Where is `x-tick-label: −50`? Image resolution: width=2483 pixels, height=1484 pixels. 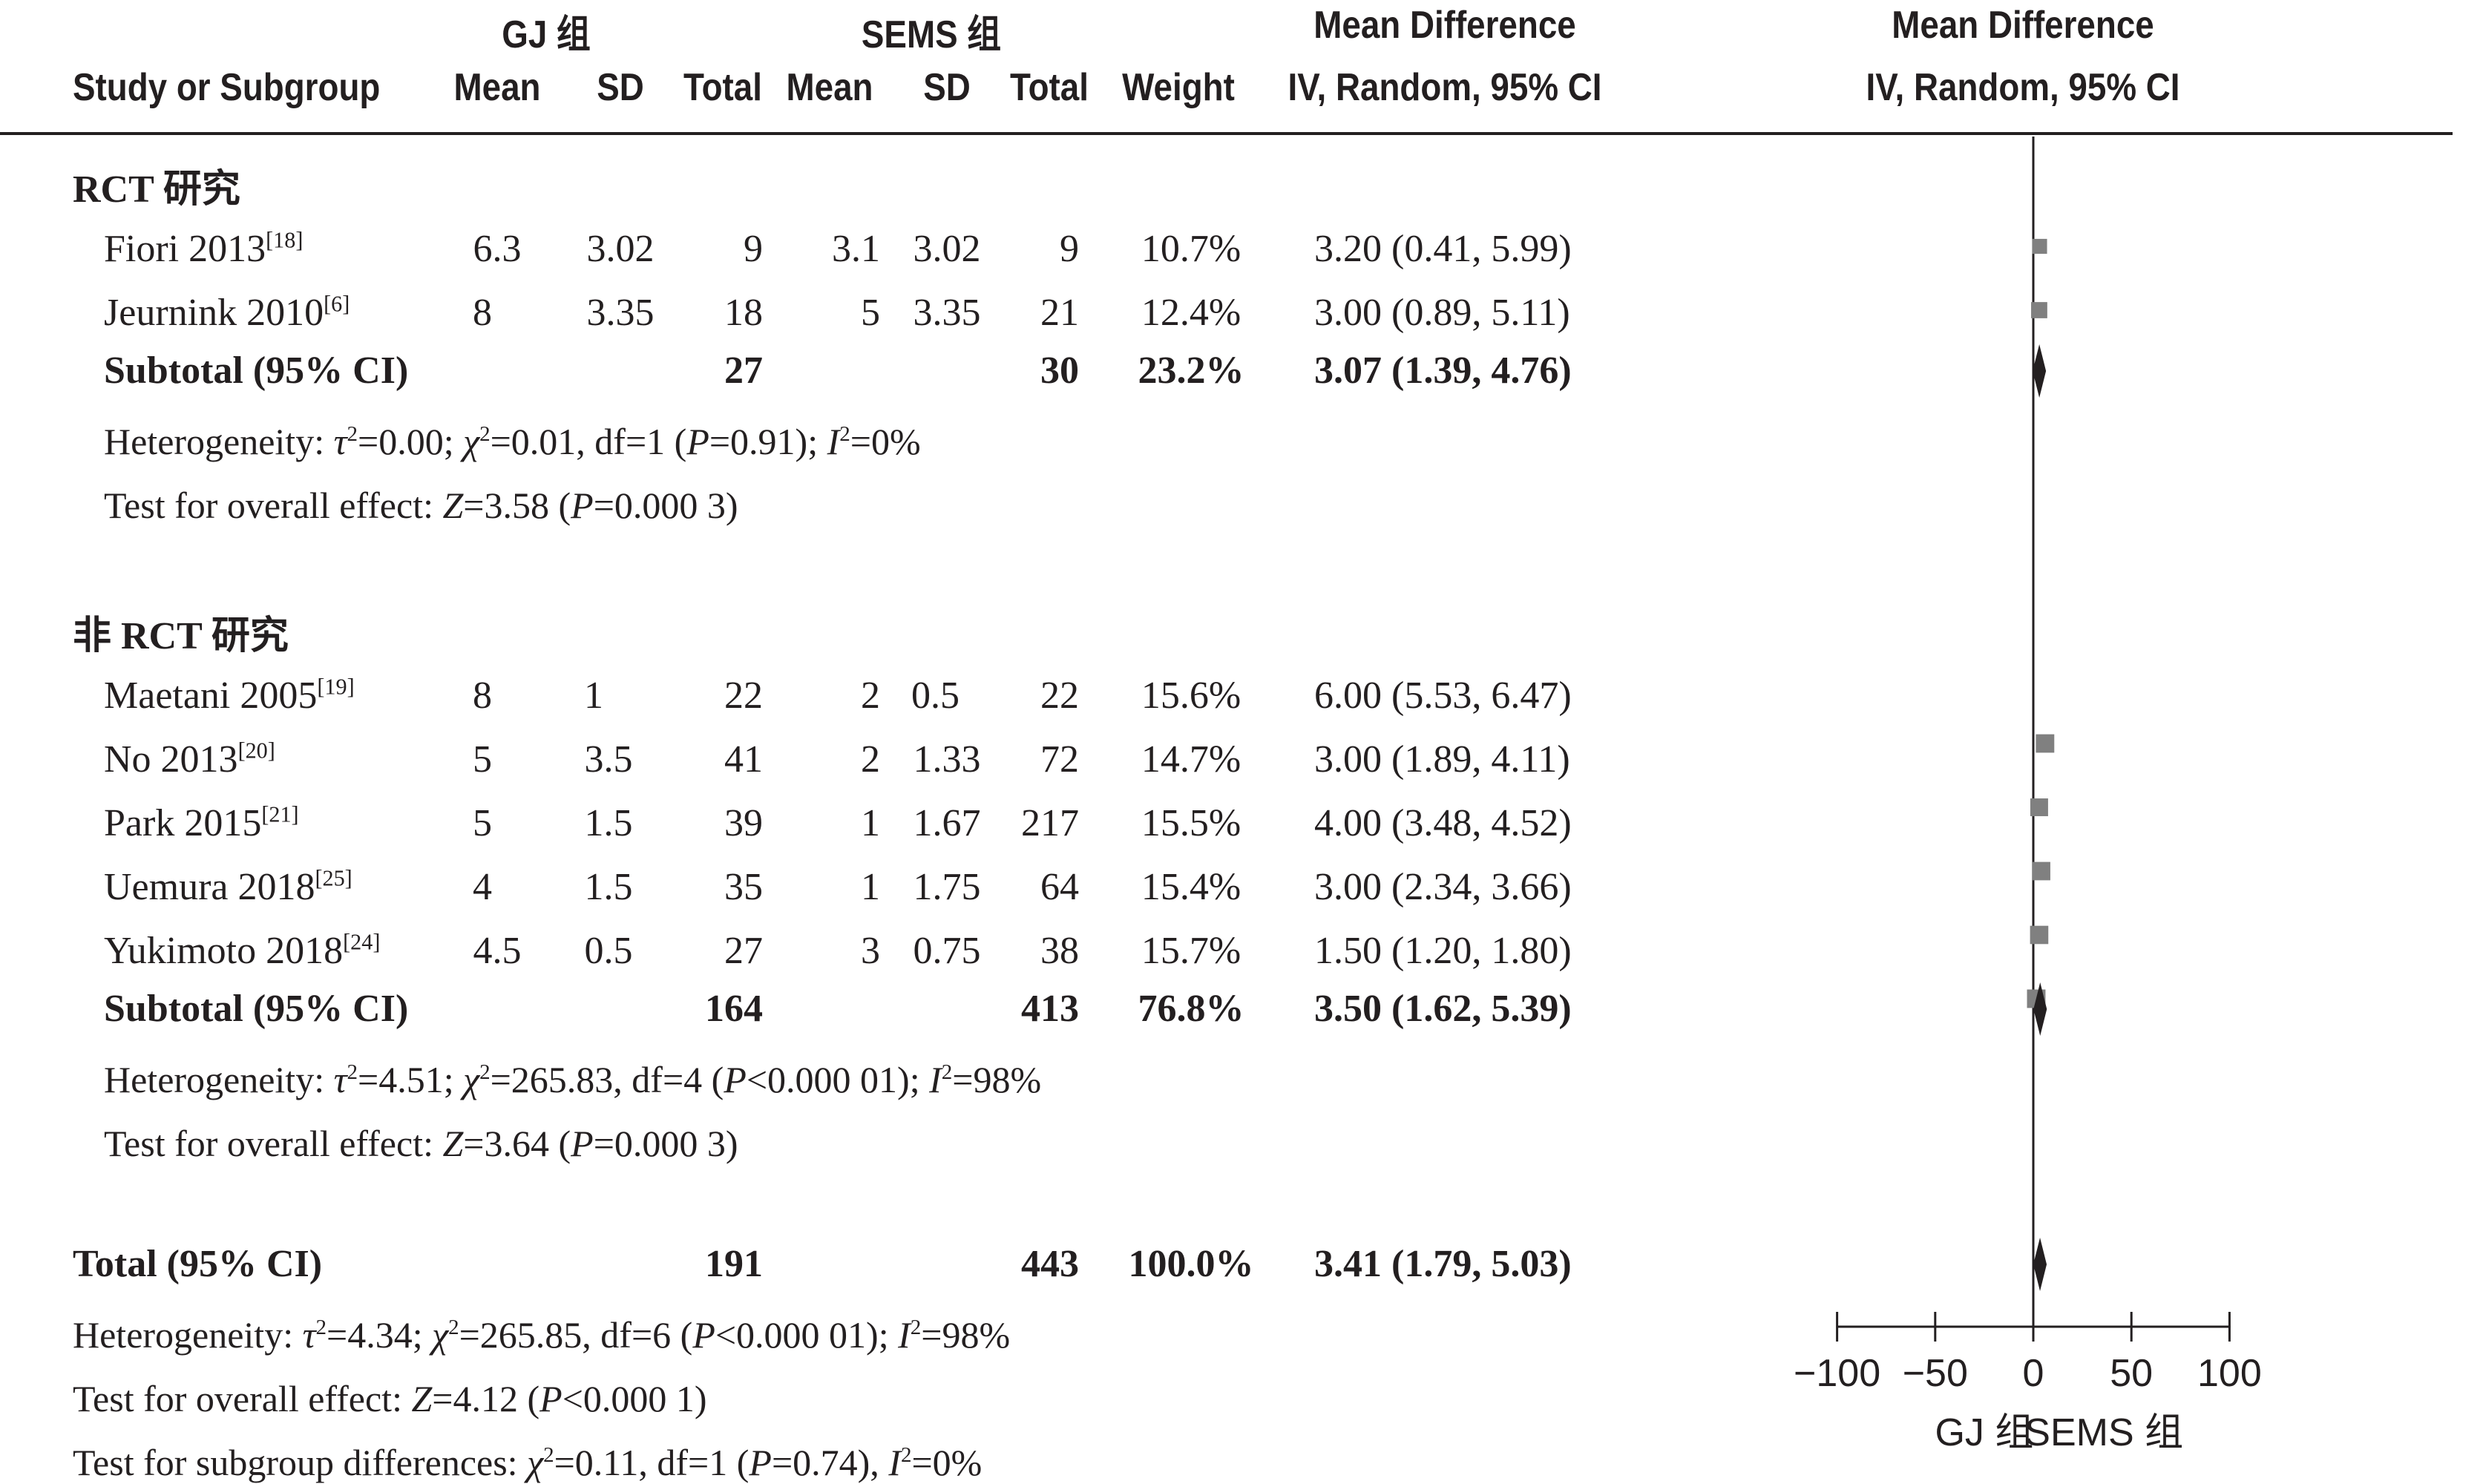 x-tick-label: −50 is located at coordinates (1935, 1373).